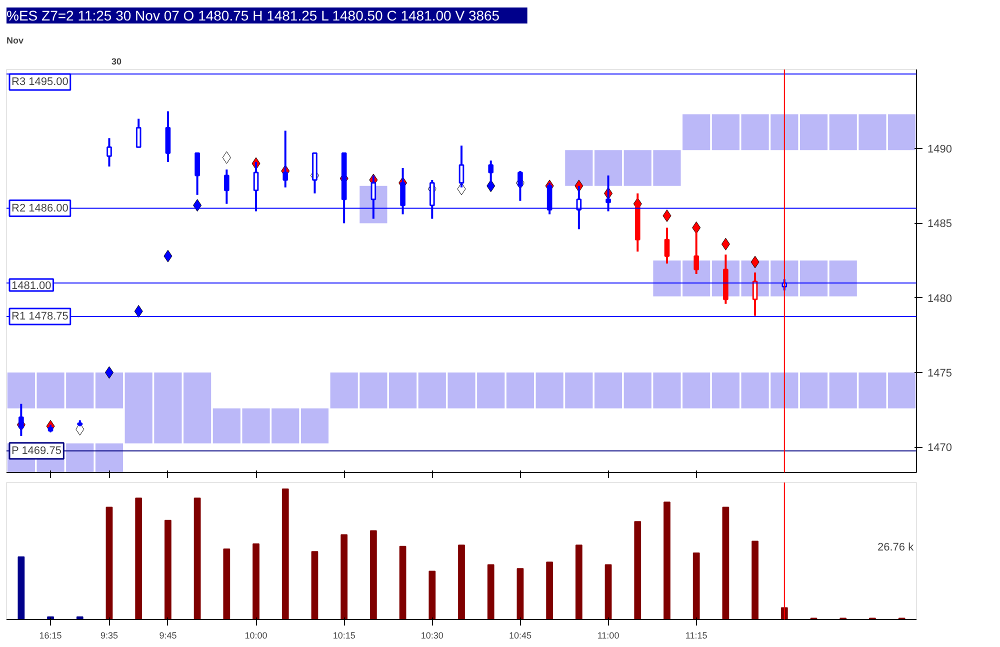 This screenshot has height=647, width=1000. I want to click on x-tick-label: 11:15, so click(696, 635).